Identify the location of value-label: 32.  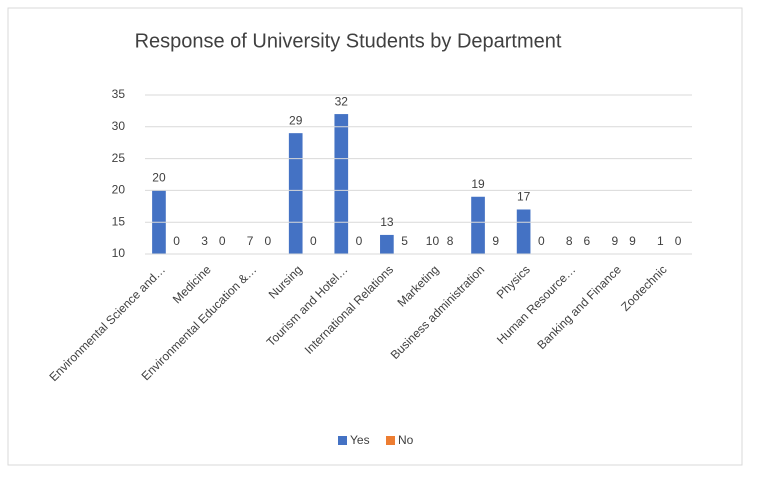
(342, 101).